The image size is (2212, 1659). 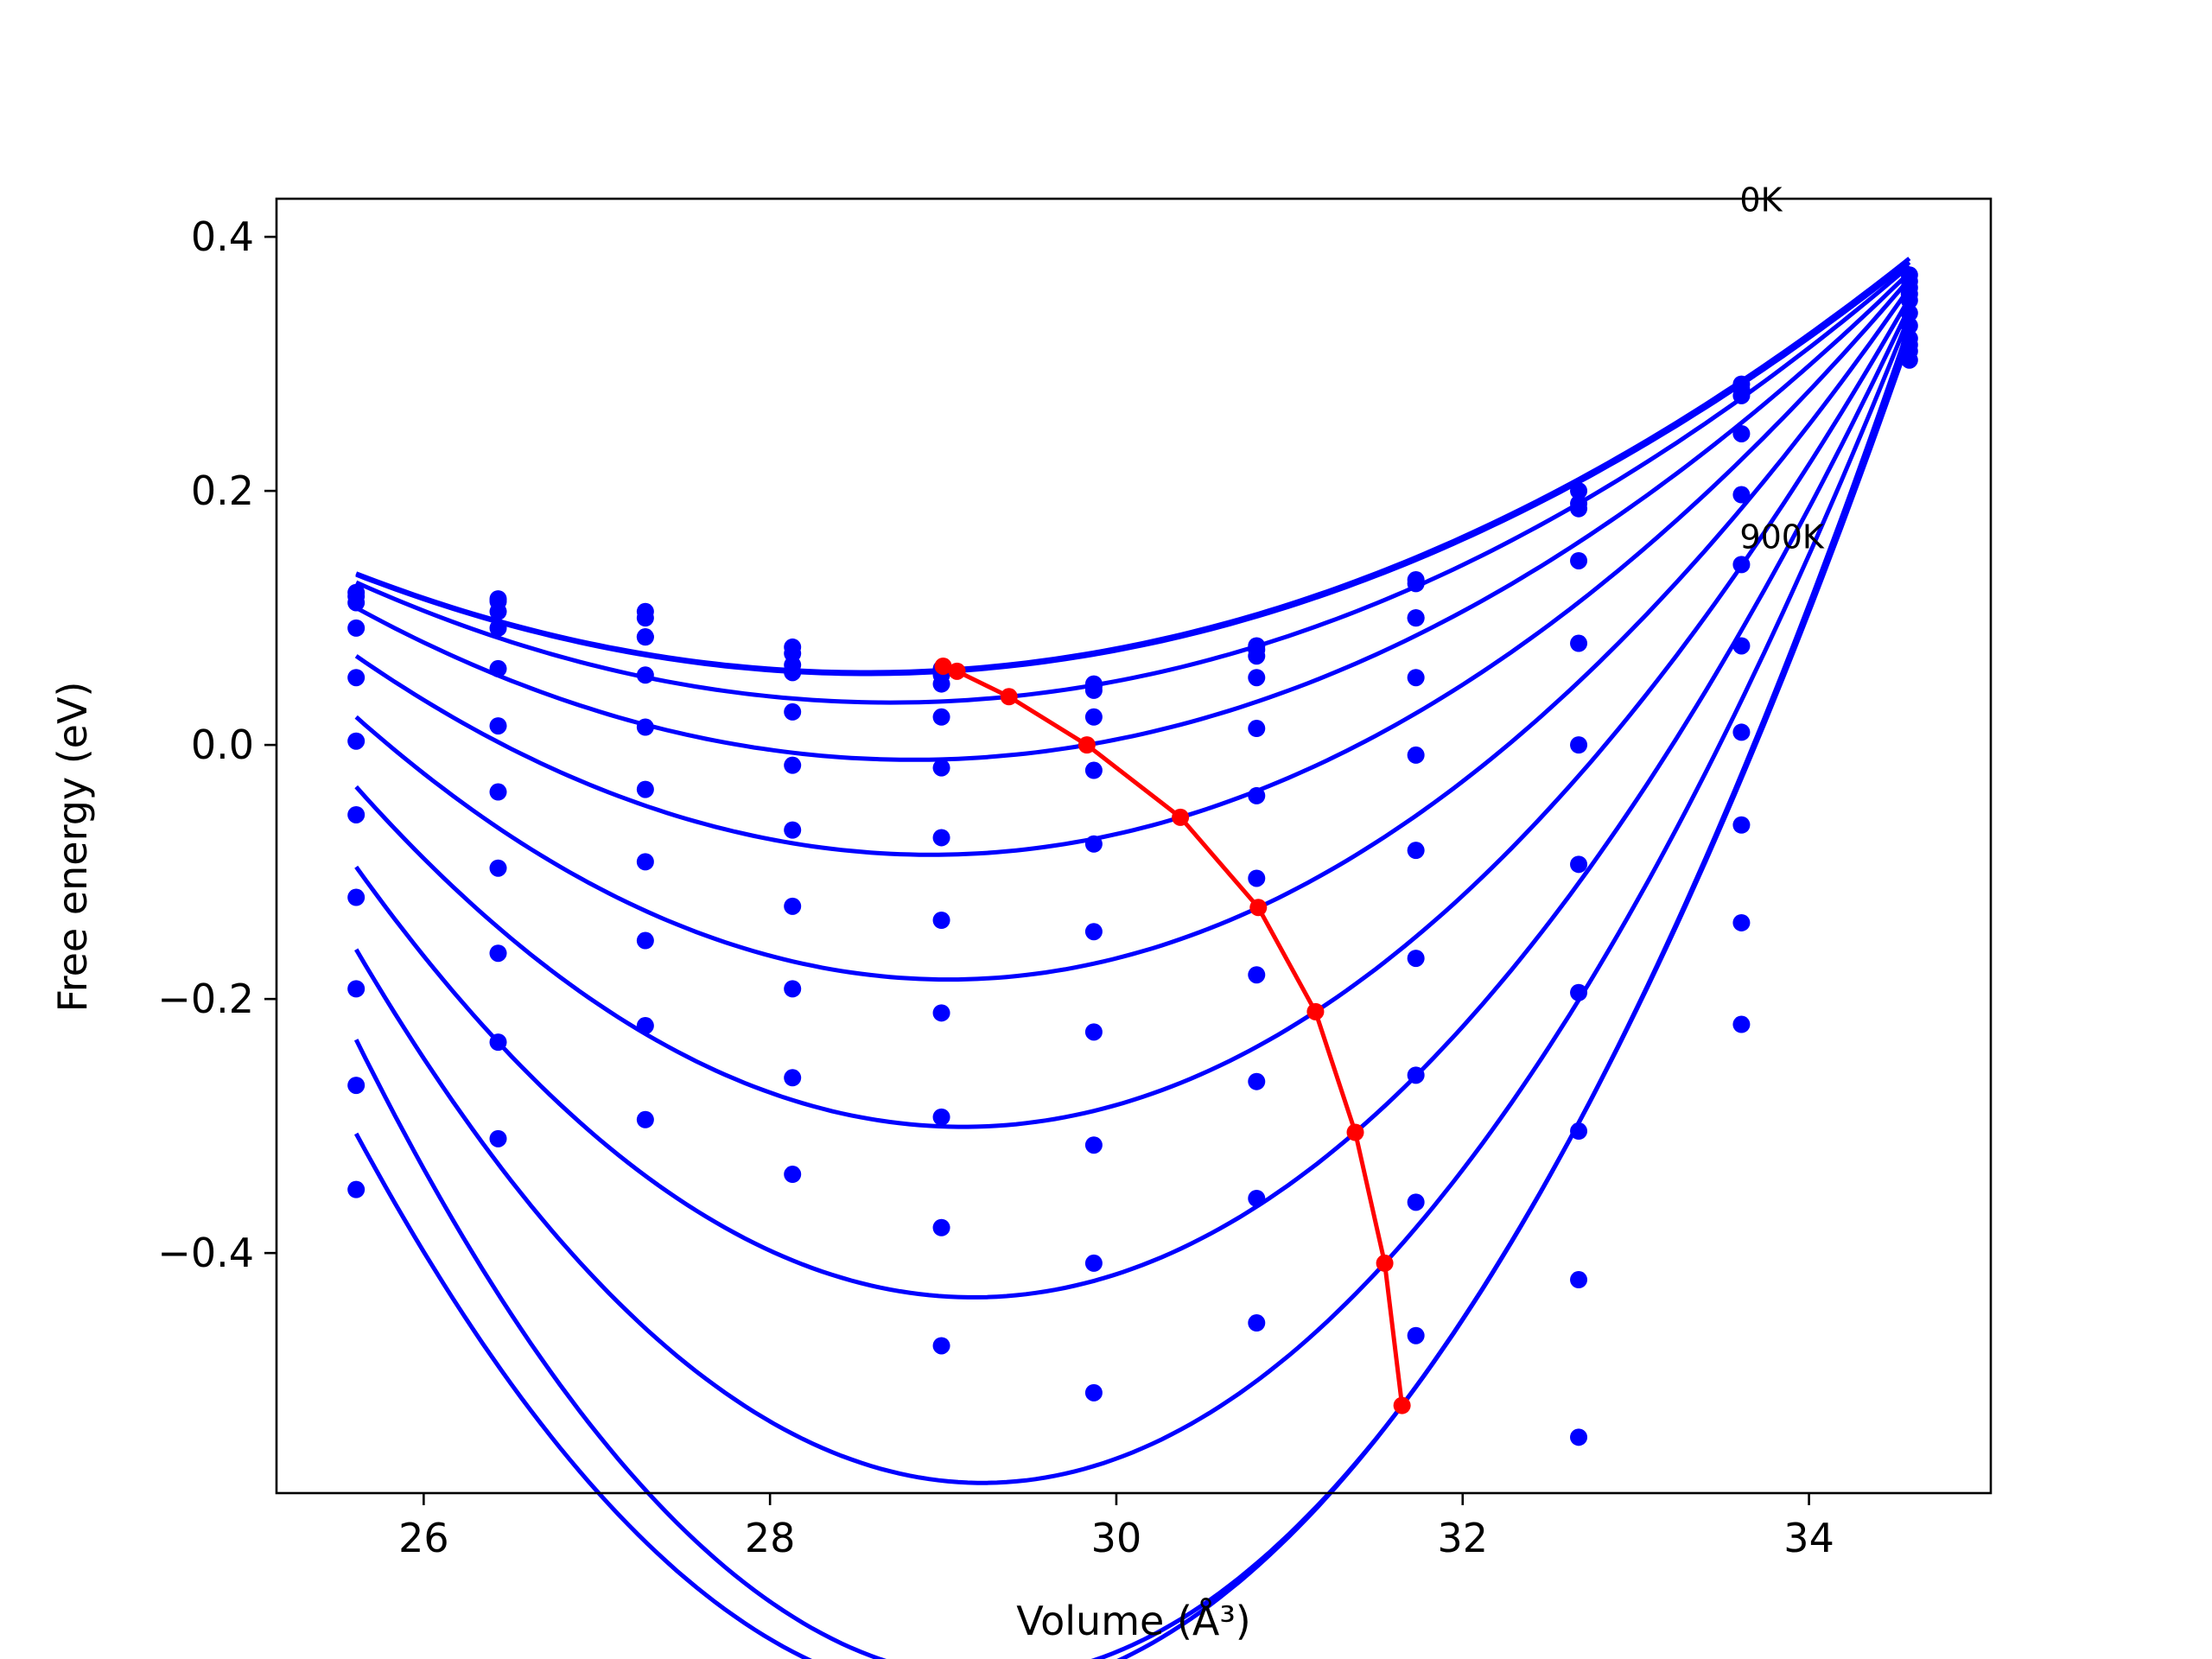 I want to click on x-tick-label-3: 32, so click(x=1462, y=1538).